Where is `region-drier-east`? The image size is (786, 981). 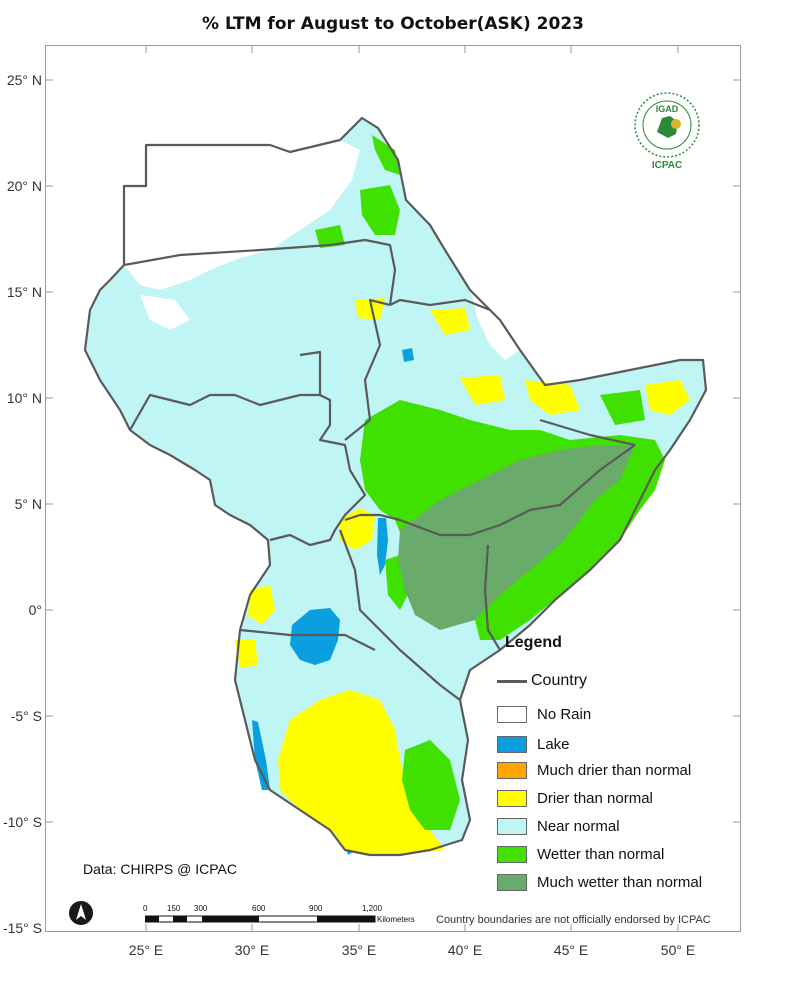 region-drier-east is located at coordinates (261, 605).